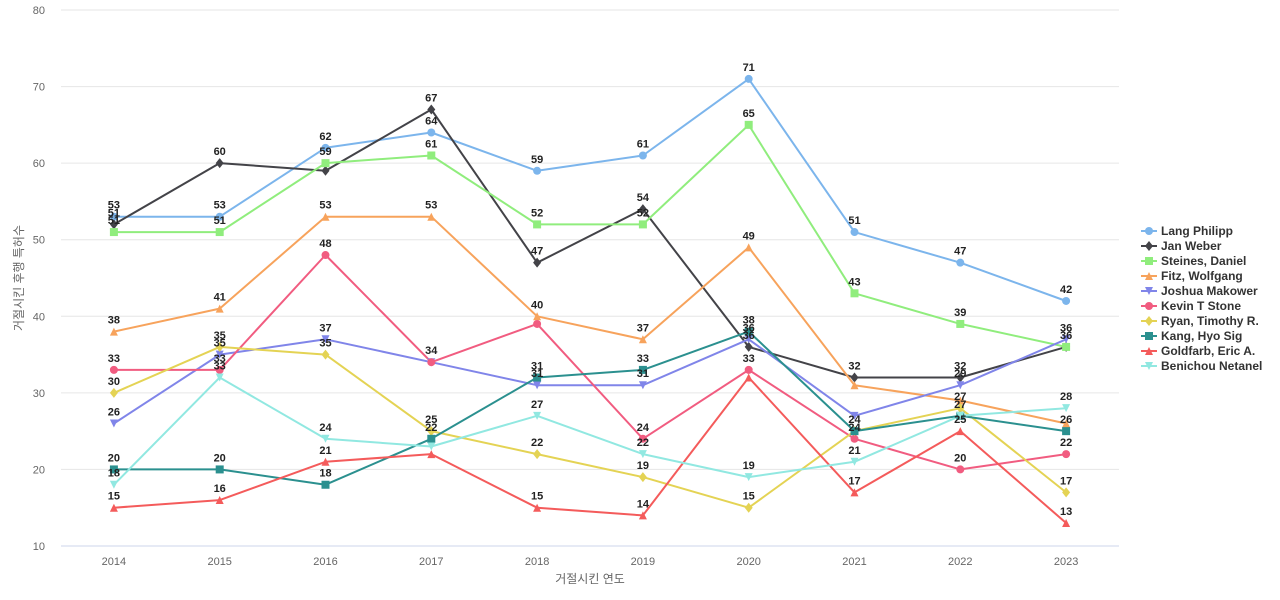 This screenshot has width=1280, height=600. What do you see at coordinates (1187, 231) in the screenshot?
I see `legend-item: Lang Philipp` at bounding box center [1187, 231].